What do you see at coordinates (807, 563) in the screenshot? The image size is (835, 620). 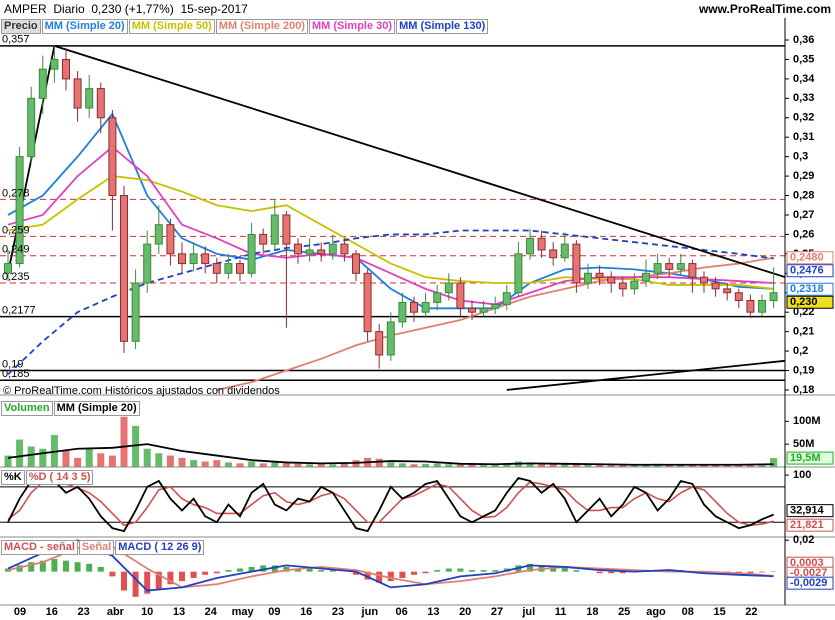 I see `value-label: 0,0003` at bounding box center [807, 563].